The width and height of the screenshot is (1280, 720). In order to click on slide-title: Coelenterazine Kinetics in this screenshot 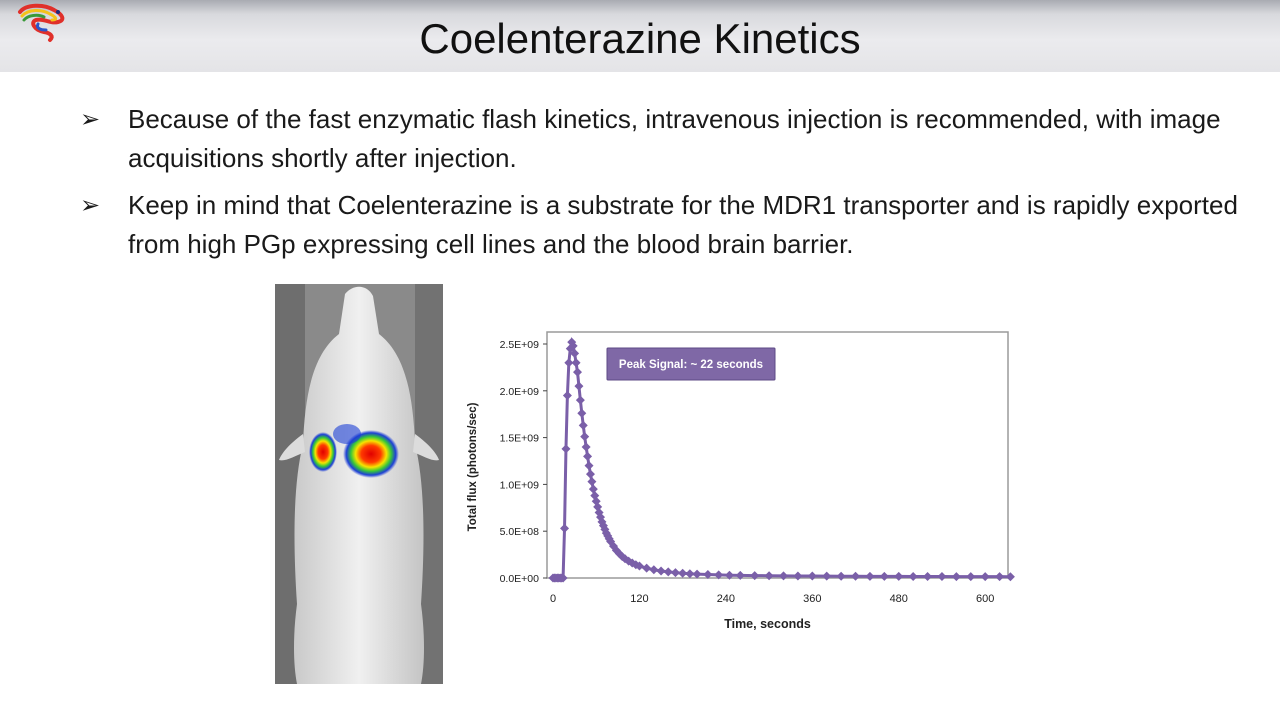, I will do `click(640, 38)`.